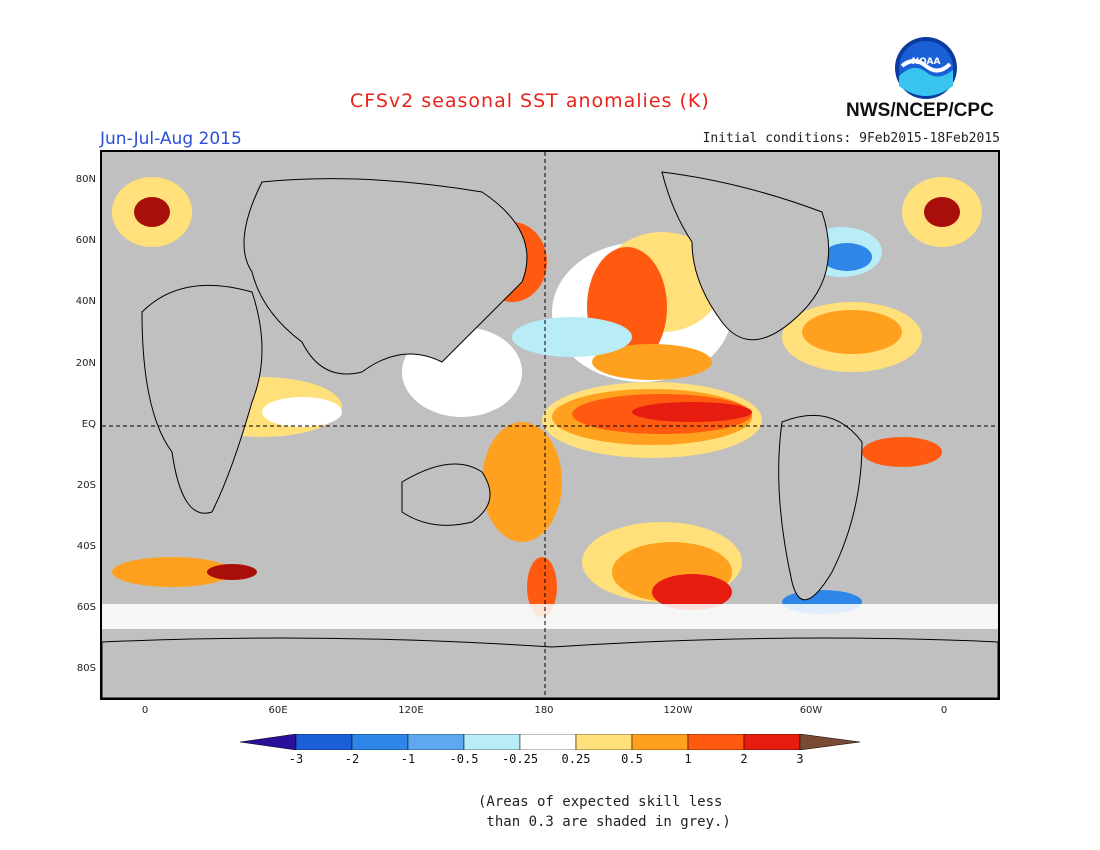 This screenshot has height=850, width=1100. Describe the element at coordinates (744, 759) in the screenshot. I see `colorbar-label: 2` at that location.